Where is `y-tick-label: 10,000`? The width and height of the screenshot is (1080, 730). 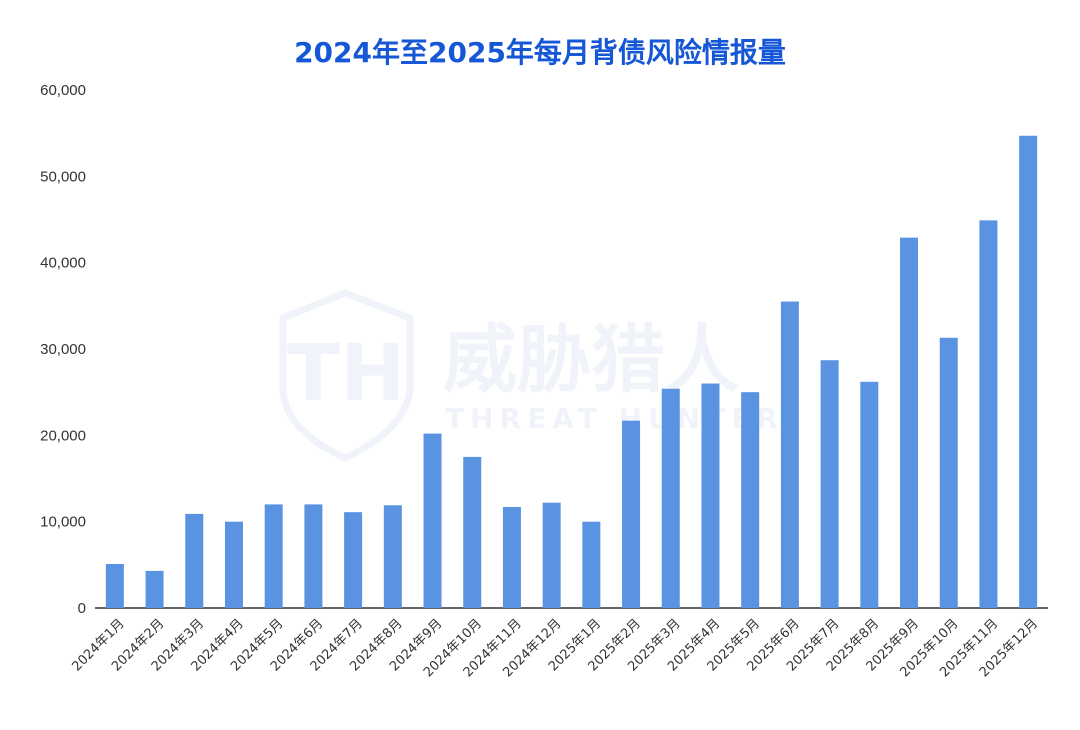
y-tick-label: 10,000 is located at coordinates (63, 522).